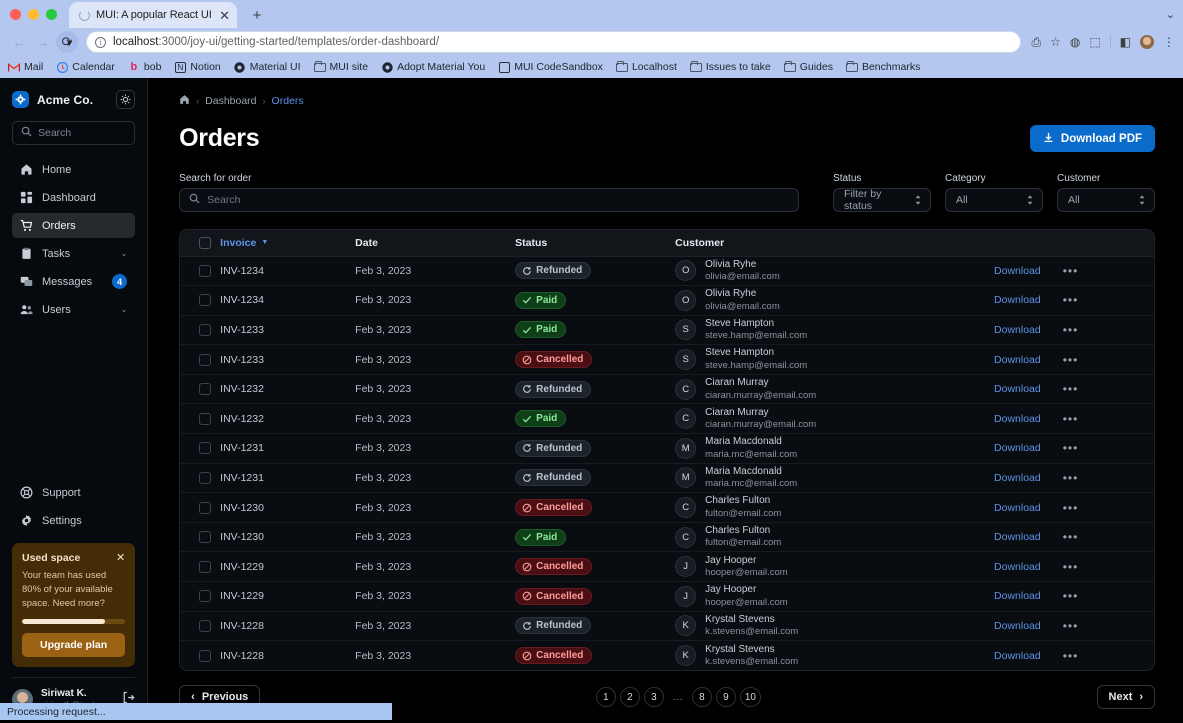 This screenshot has height=723, width=1183. Describe the element at coordinates (435, 243) in the screenshot. I see `header-date: Date` at that location.